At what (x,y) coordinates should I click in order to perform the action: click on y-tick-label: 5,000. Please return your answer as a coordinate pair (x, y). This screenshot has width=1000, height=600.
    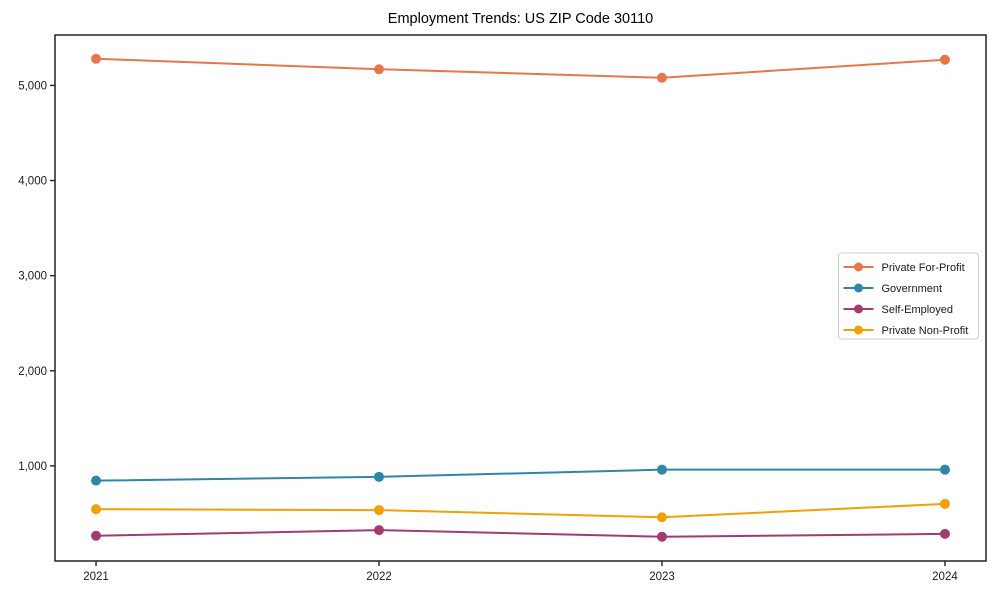
    Looking at the image, I should click on (32, 86).